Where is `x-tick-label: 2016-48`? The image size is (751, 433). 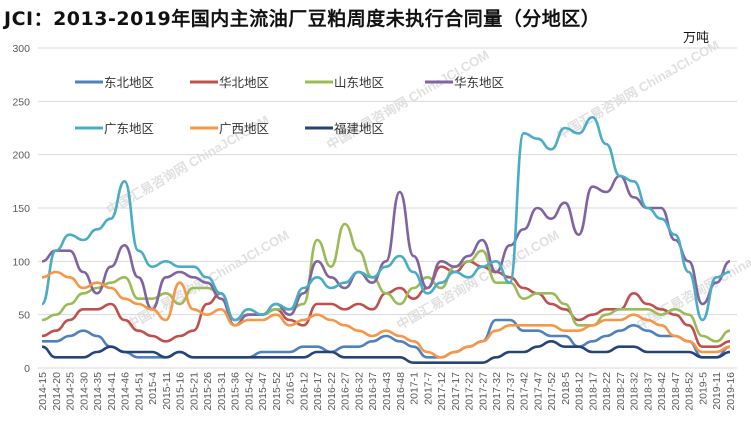 x-tick-label: 2016-48 is located at coordinates (401, 391).